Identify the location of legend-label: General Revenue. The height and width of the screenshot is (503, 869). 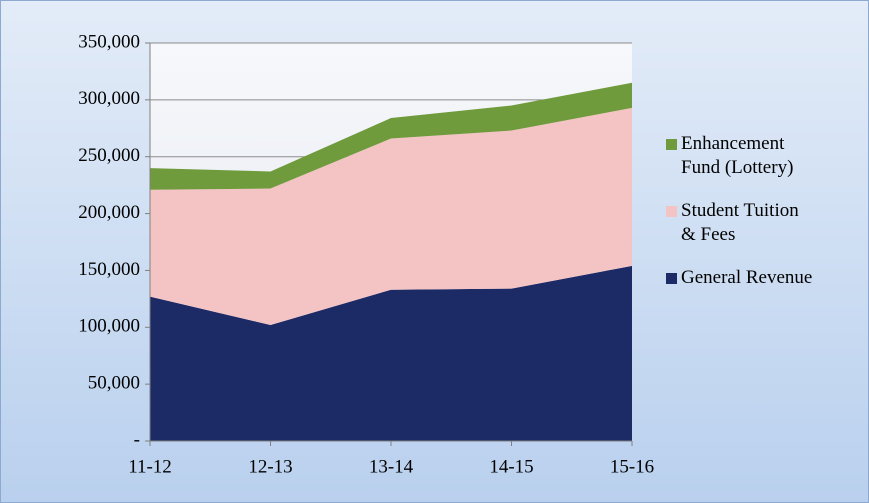
(747, 277).